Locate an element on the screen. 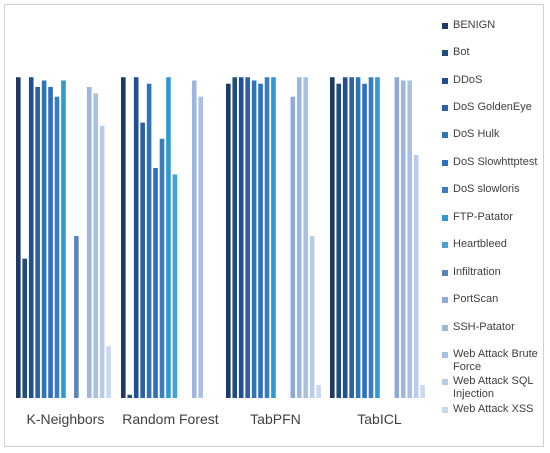  legend-item: Web Attack SQL Injection is located at coordinates (496, 388).